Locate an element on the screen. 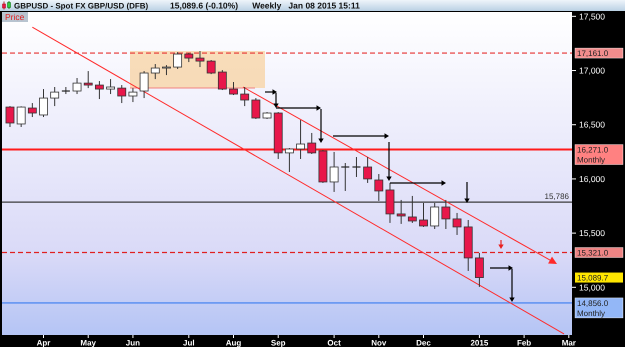 Image resolution: width=625 pixels, height=347 pixels. x-tick-label: Nov is located at coordinates (379, 342).